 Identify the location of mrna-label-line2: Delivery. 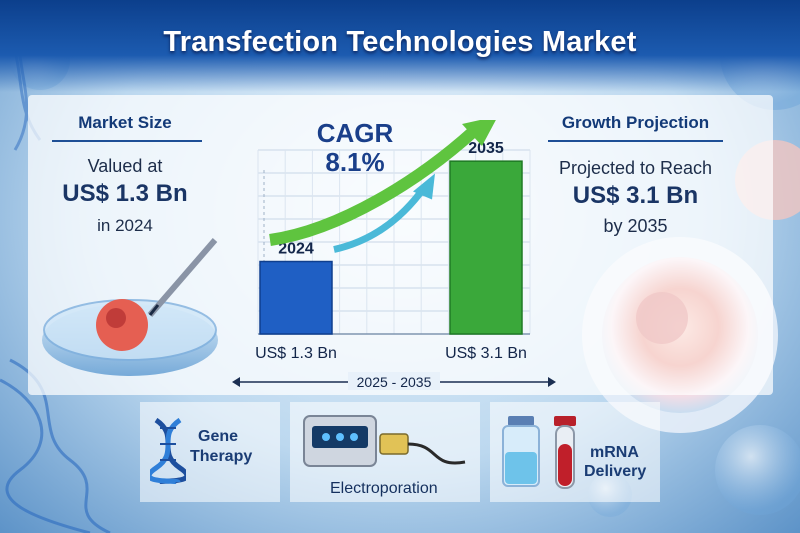
(615, 471).